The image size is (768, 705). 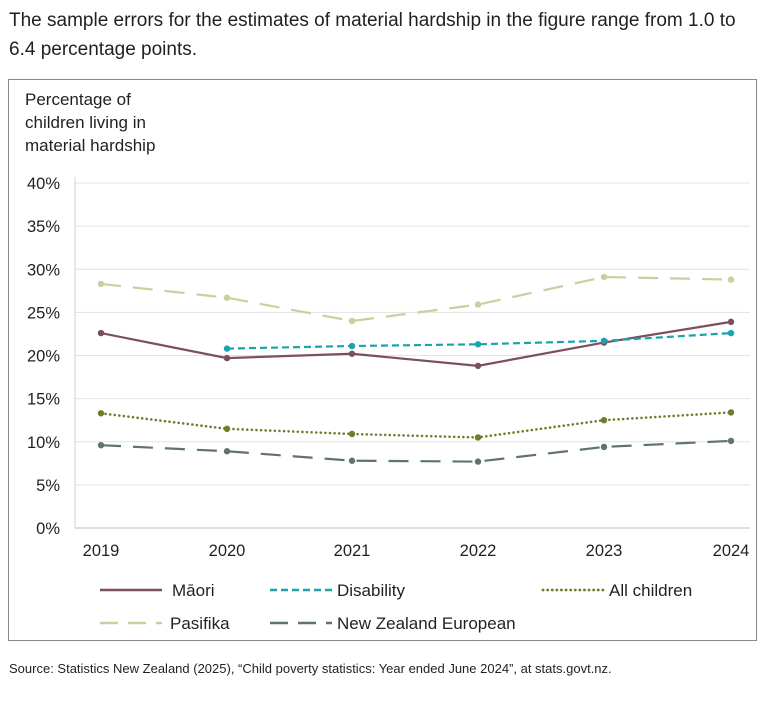 What do you see at coordinates (43, 270) in the screenshot?
I see `y-tick-label: 30%` at bounding box center [43, 270].